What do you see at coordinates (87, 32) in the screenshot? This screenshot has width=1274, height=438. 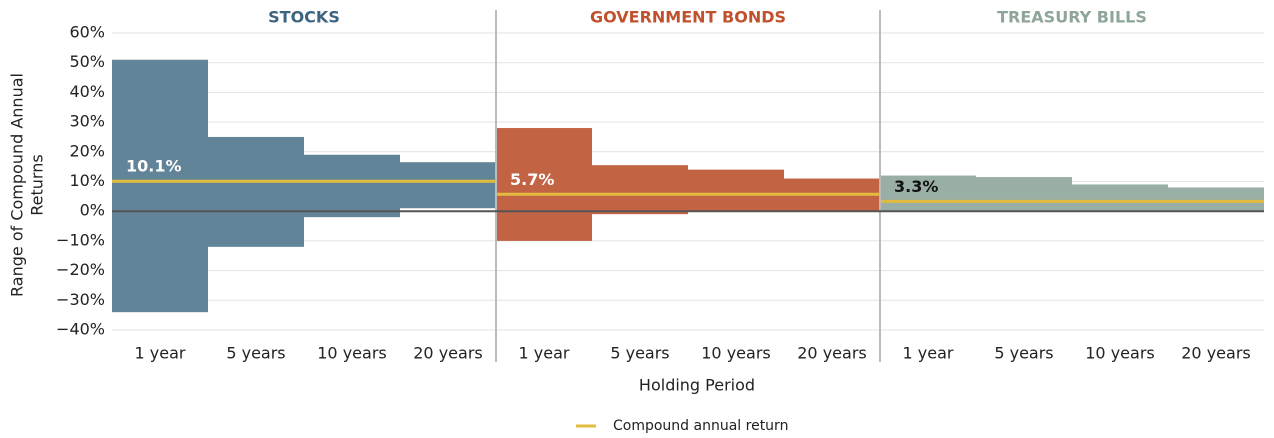 I see `y-tick-label: 60%` at bounding box center [87, 32].